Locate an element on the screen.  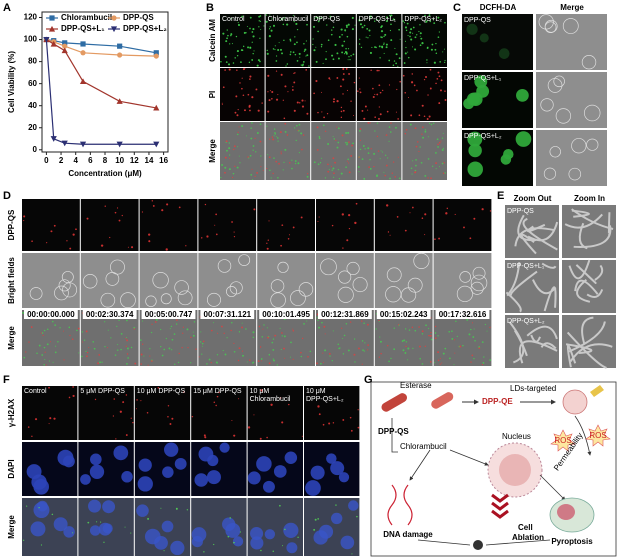
row-label: DPP-QS+L₁ is located at coordinates (483, 78).